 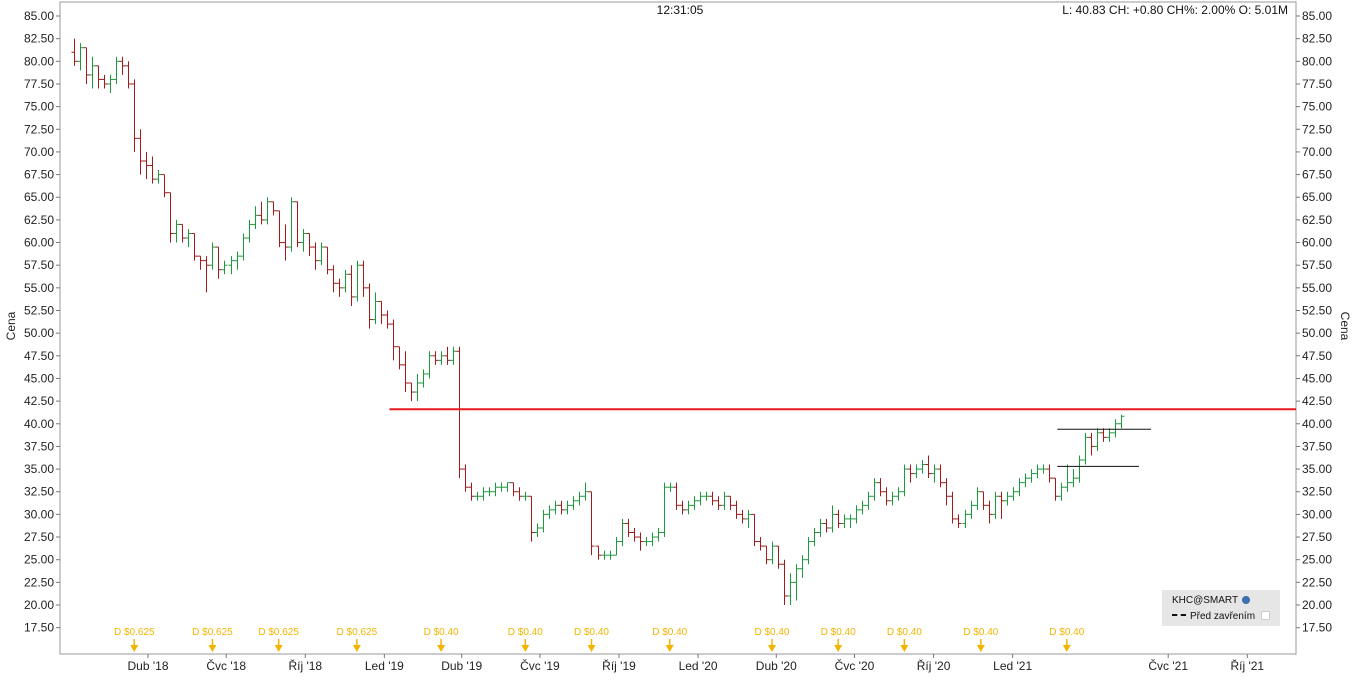 I want to click on x-tick-label: Čvc '19, so click(x=540, y=665).